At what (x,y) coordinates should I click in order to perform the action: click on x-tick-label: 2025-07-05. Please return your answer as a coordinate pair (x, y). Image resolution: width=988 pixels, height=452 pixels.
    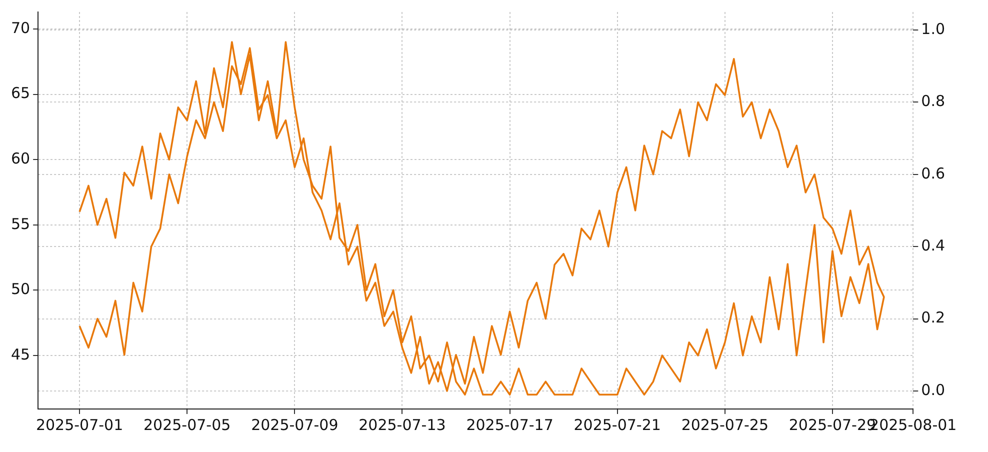
    Looking at the image, I should click on (187, 425).